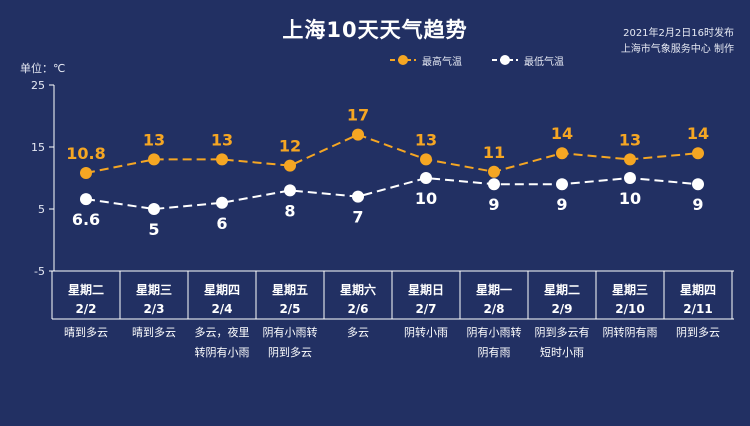 This screenshot has height=426, width=750. What do you see at coordinates (290, 289) in the screenshot?
I see `x-label-weekday: 星期五` at bounding box center [290, 289].